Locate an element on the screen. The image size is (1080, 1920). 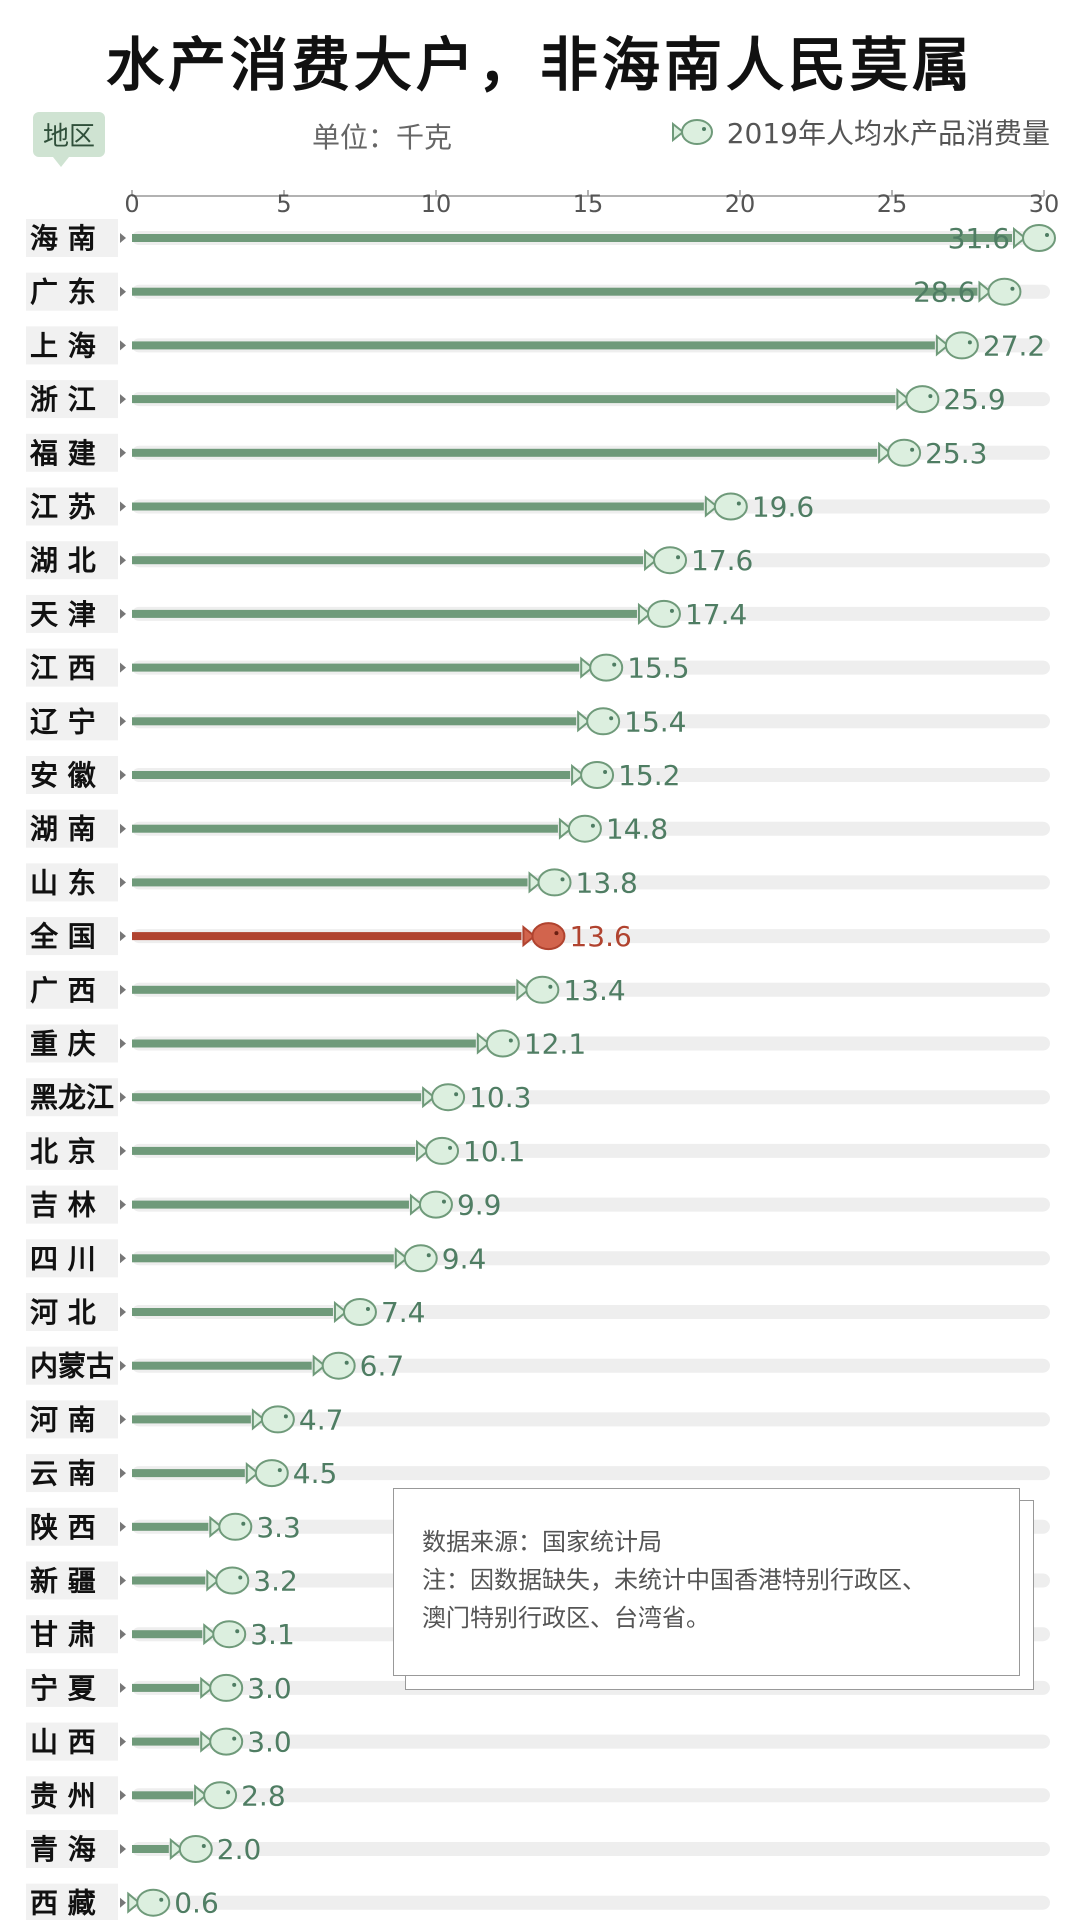
data-label: 17.6 is located at coordinates (722, 560).